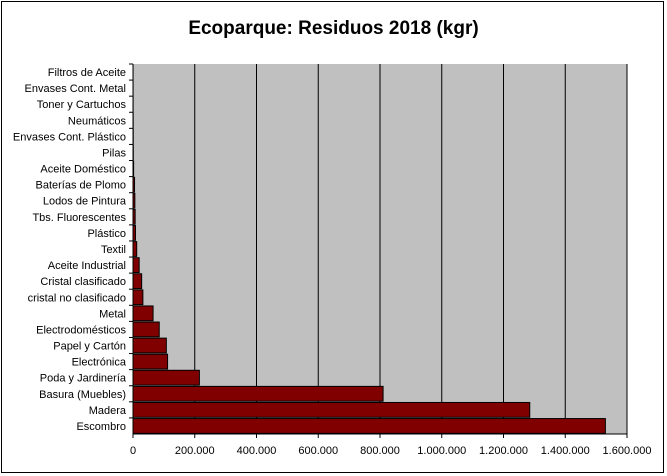  Describe the element at coordinates (81, 186) in the screenshot. I see `y-tick-label: Baterías de Plomo` at that location.